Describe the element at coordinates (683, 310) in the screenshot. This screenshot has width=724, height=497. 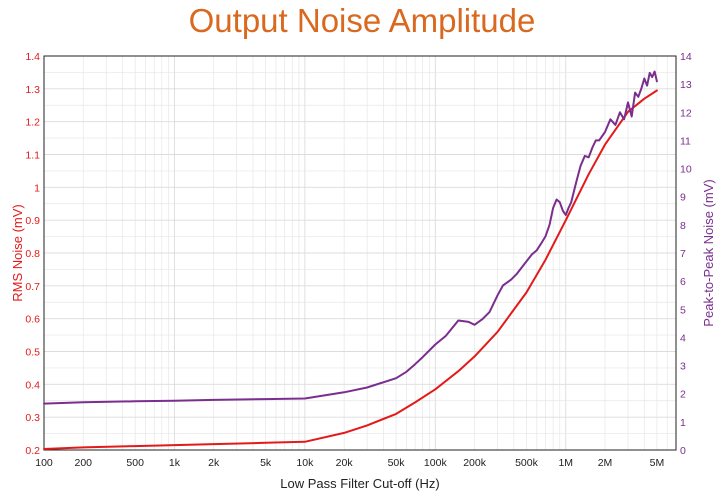
I see `right-tick-label: 5` at that location.